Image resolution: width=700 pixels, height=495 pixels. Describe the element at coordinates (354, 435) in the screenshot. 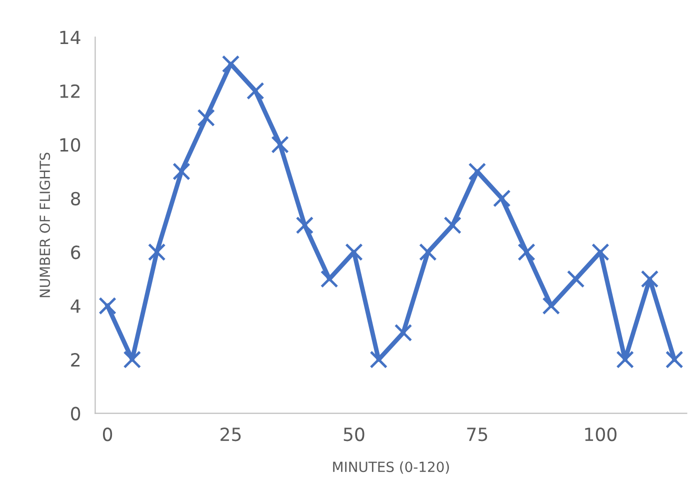

I see `x-tick-label: 50` at that location.